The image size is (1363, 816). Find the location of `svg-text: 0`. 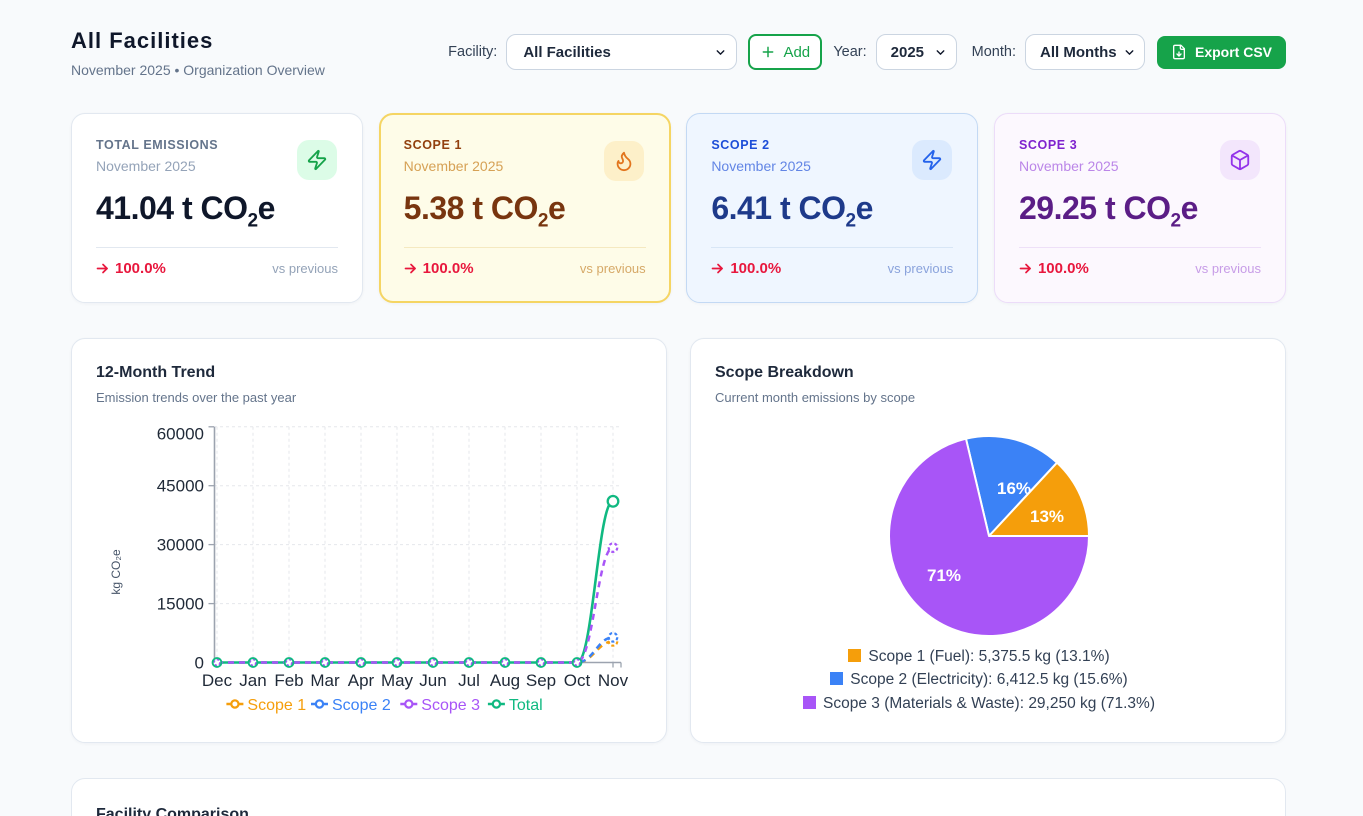

svg-text: 0 is located at coordinates (199, 663).